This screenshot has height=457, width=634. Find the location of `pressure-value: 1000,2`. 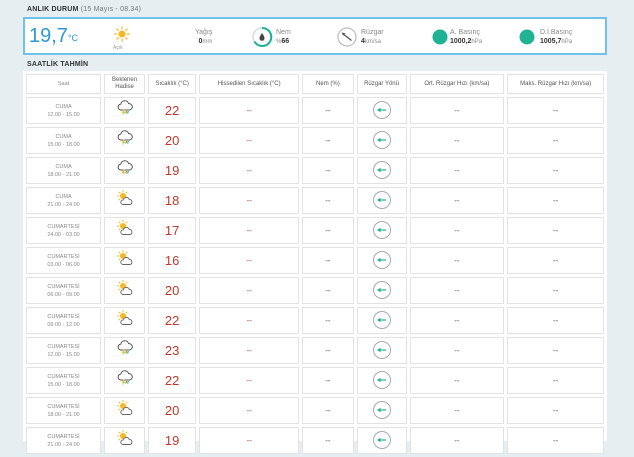

pressure-value: 1000,2 is located at coordinates (461, 41).